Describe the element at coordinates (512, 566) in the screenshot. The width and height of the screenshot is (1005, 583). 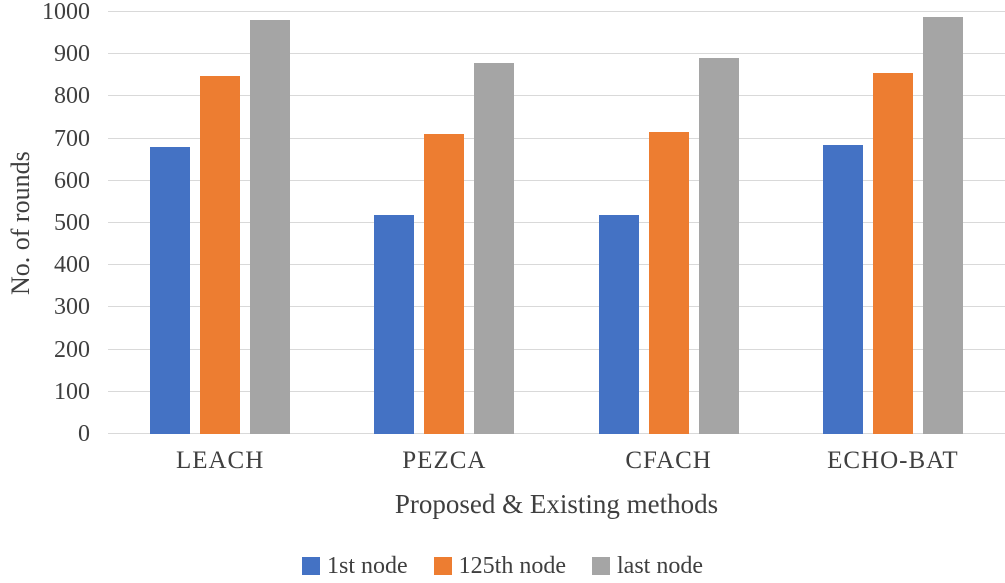
I see `legend-label: 125th node` at that location.